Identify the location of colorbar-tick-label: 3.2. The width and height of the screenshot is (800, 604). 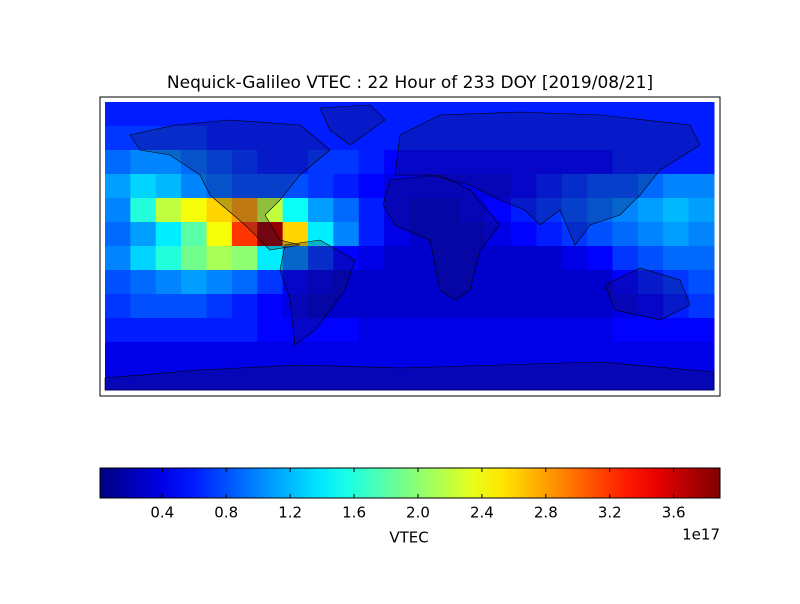
(610, 513).